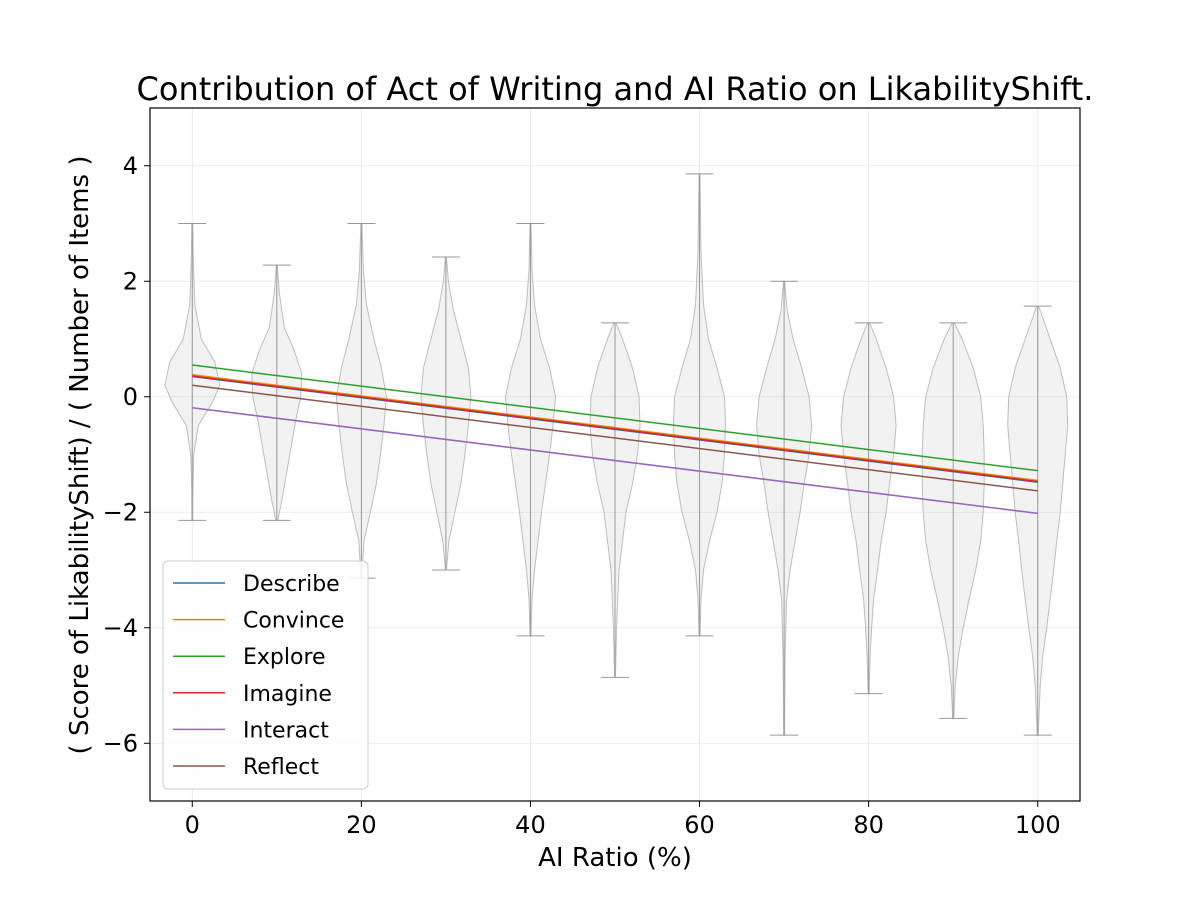 The image size is (1200, 900). Describe the element at coordinates (287, 694) in the screenshot. I see `legend-label-imagine: Imagine` at that location.